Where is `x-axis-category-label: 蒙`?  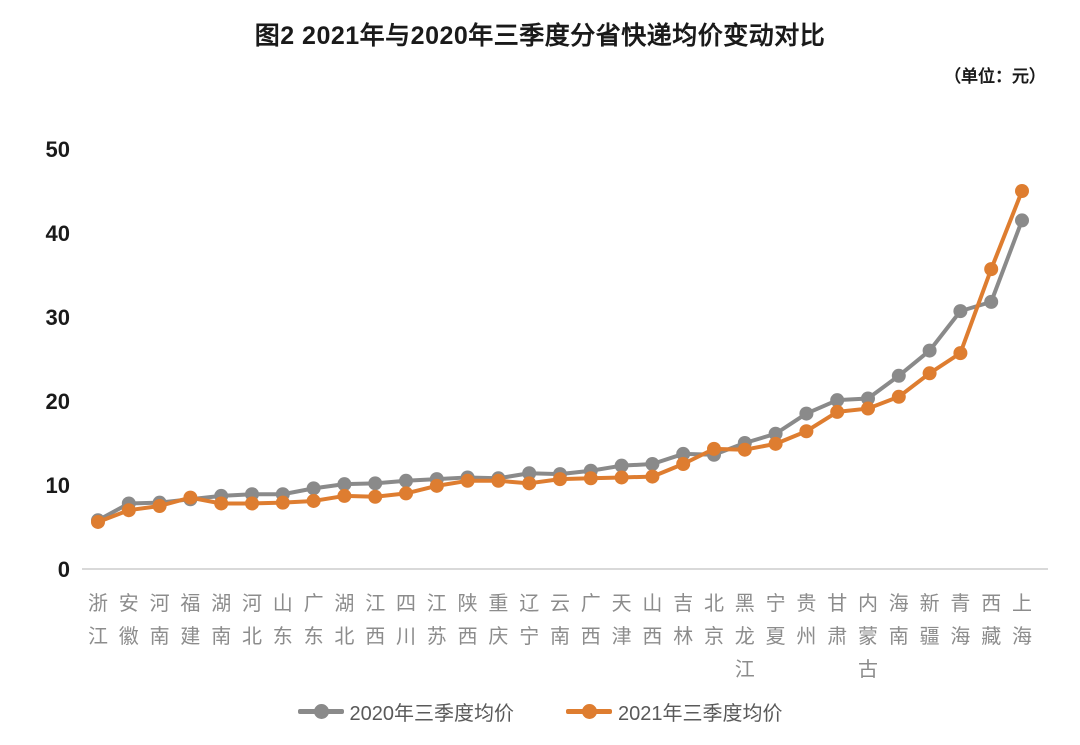 x-axis-category-label: 蒙 is located at coordinates (868, 636).